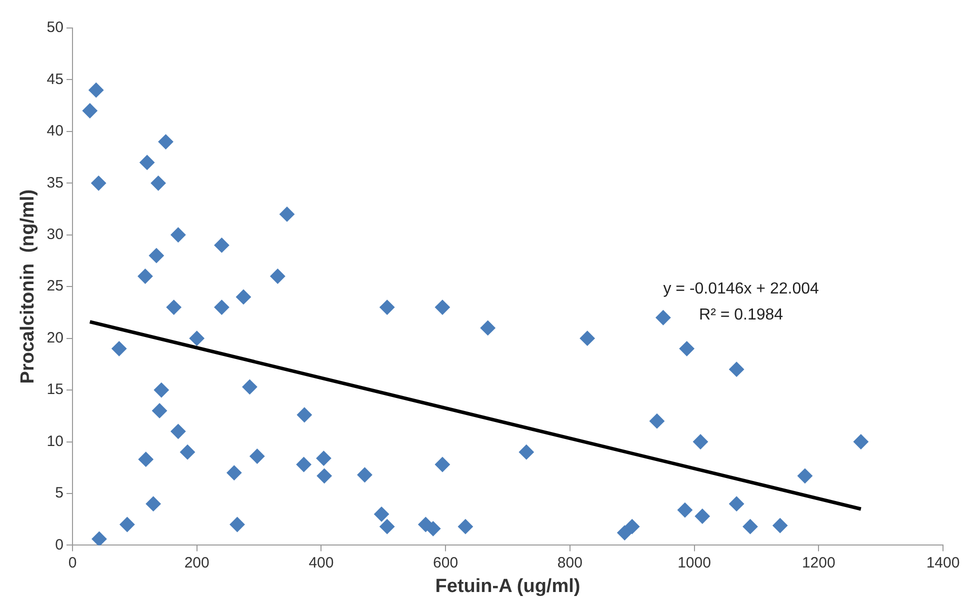  What do you see at coordinates (741, 289) in the screenshot?
I see `annotation: y = -0.0146x + 22.004` at bounding box center [741, 289].